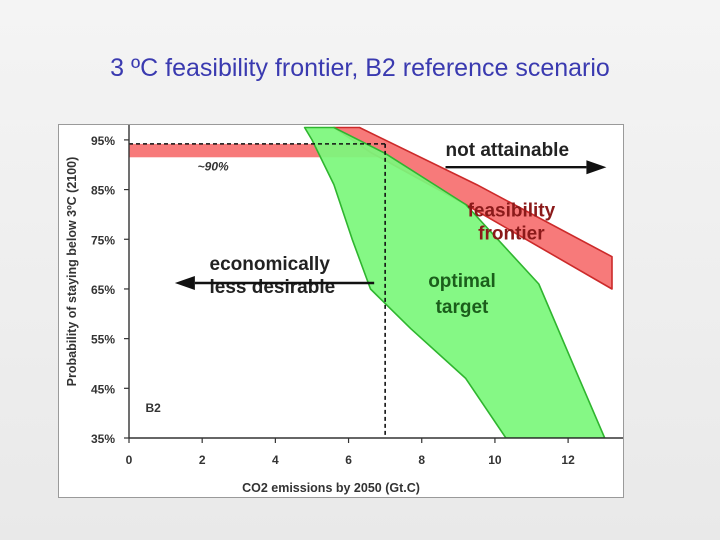 This screenshot has height=540, width=720. What do you see at coordinates (462, 307) in the screenshot?
I see `annotation-optimal-line: target` at bounding box center [462, 307].